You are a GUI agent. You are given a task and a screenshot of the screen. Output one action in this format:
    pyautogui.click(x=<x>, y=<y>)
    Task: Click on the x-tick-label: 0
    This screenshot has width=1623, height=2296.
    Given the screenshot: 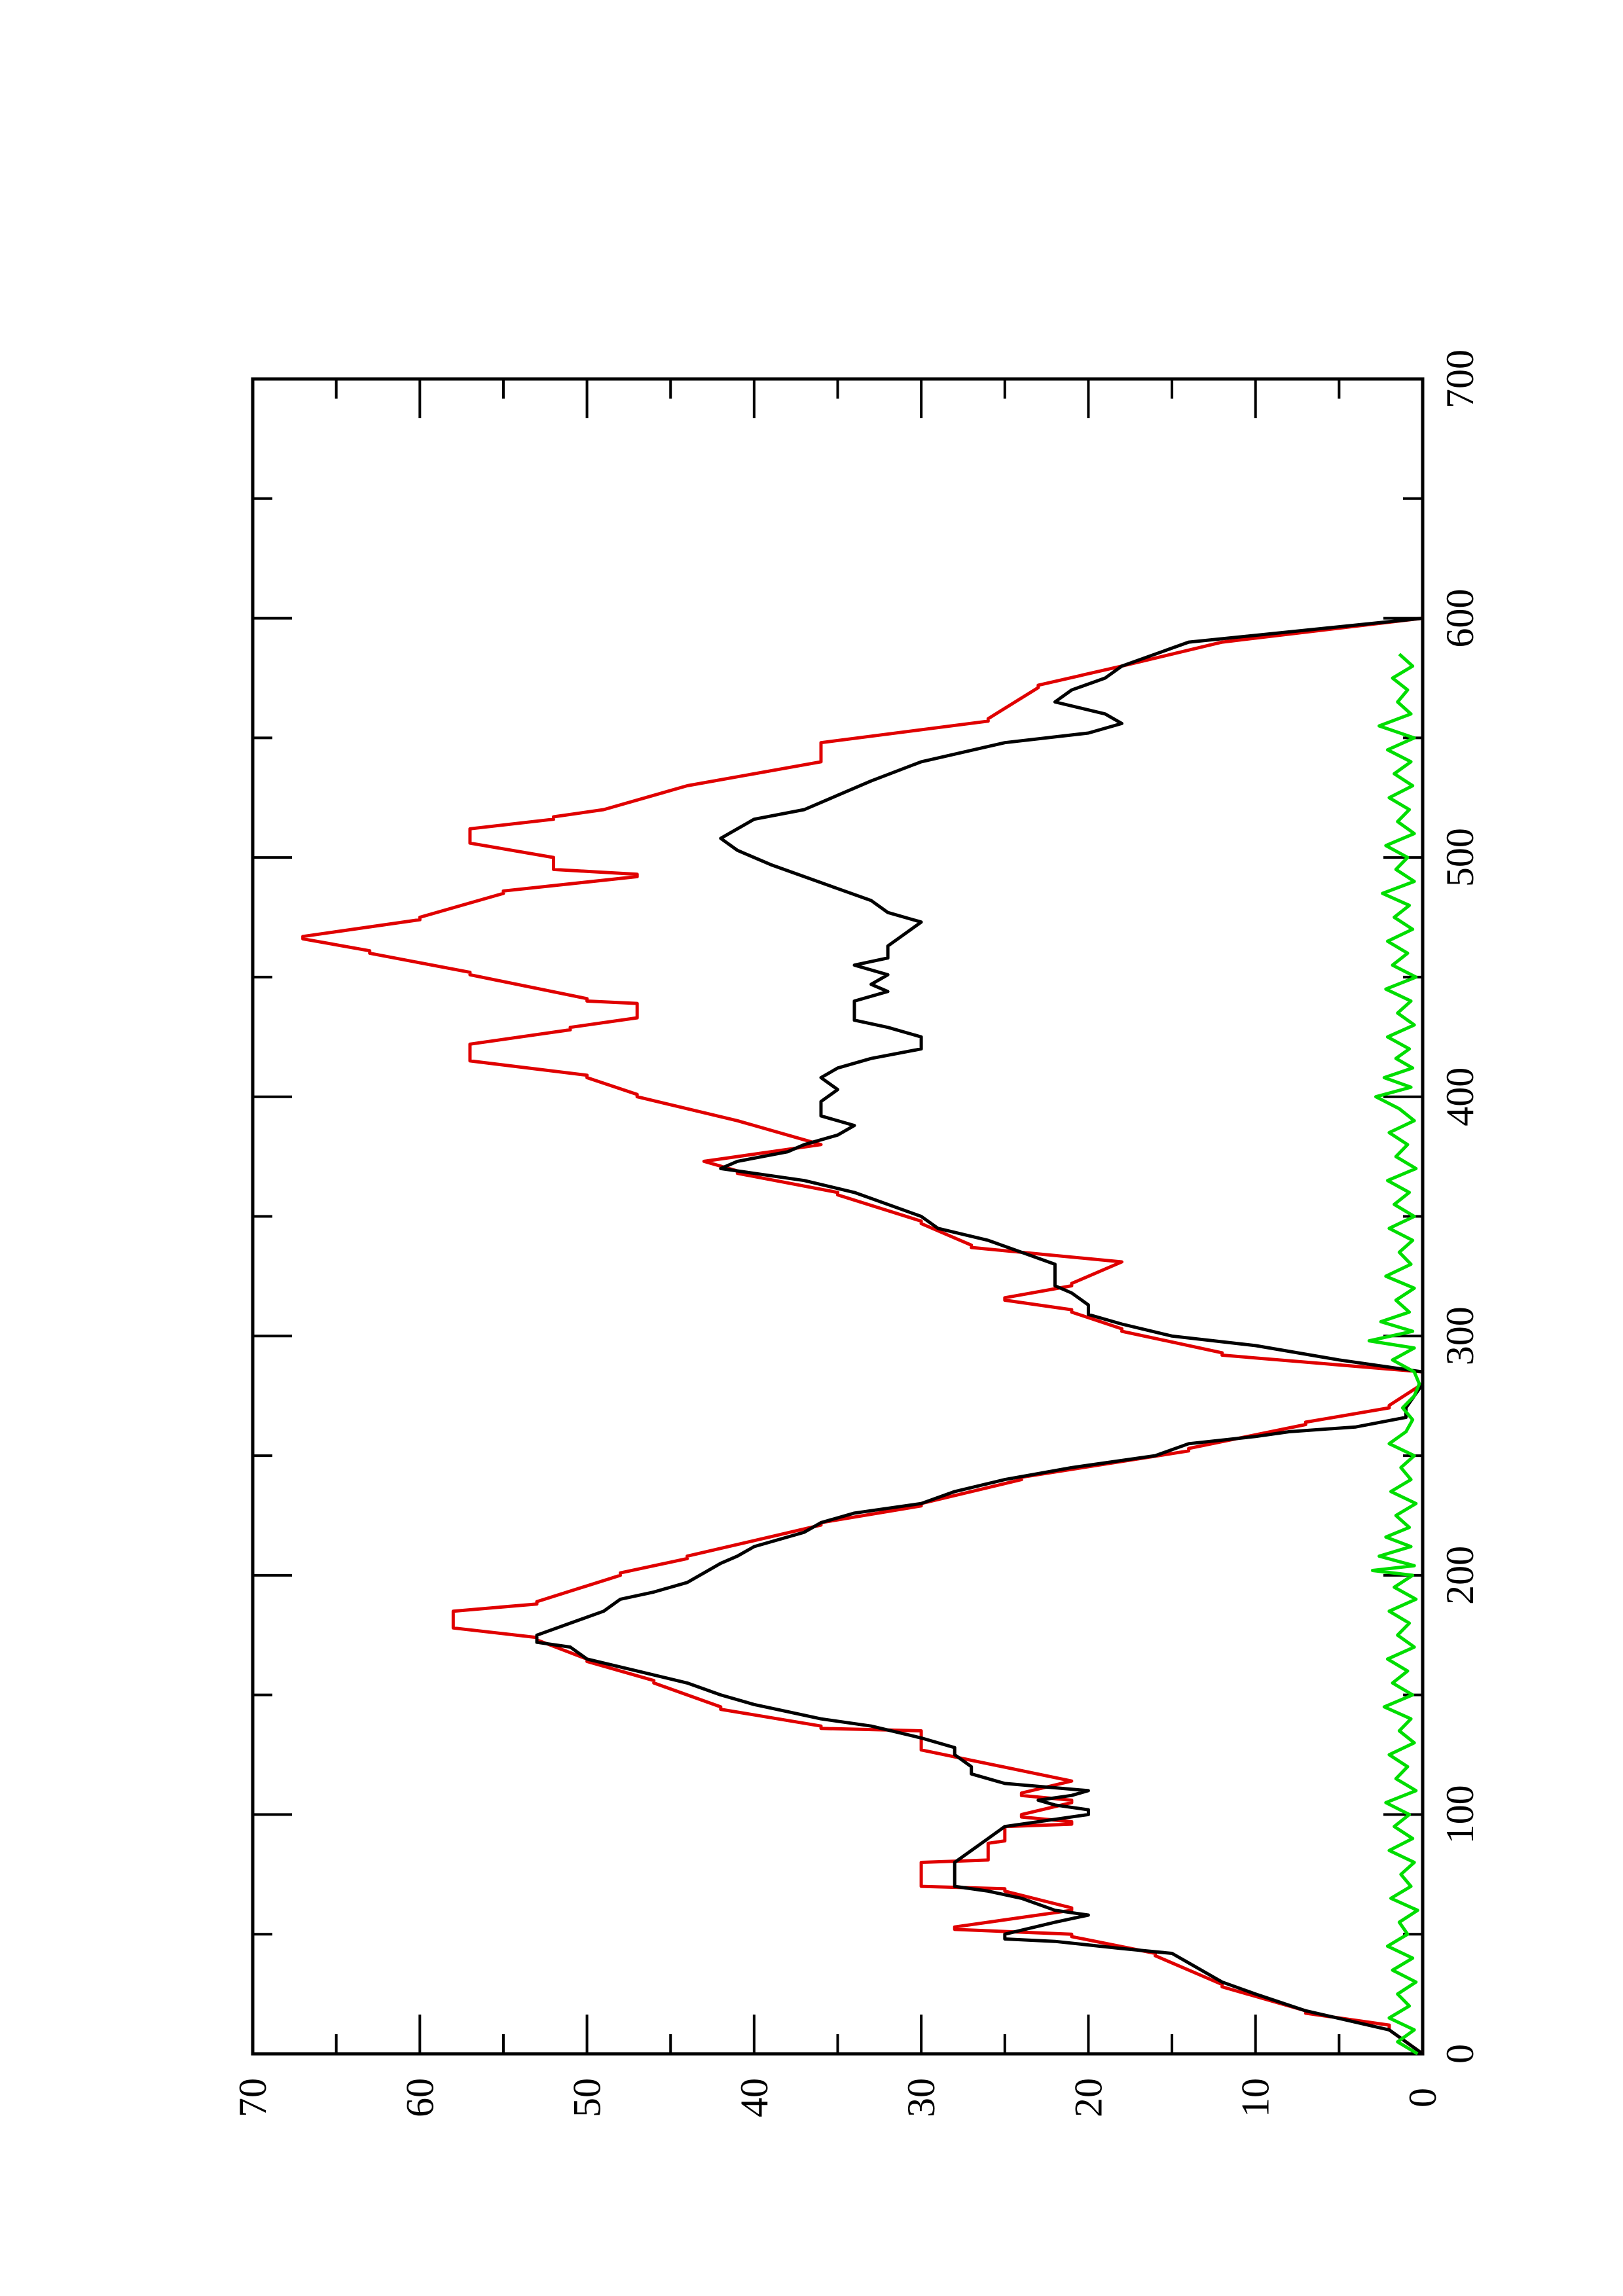 What is the action you would take?
    pyautogui.click(x=1460, y=2054)
    